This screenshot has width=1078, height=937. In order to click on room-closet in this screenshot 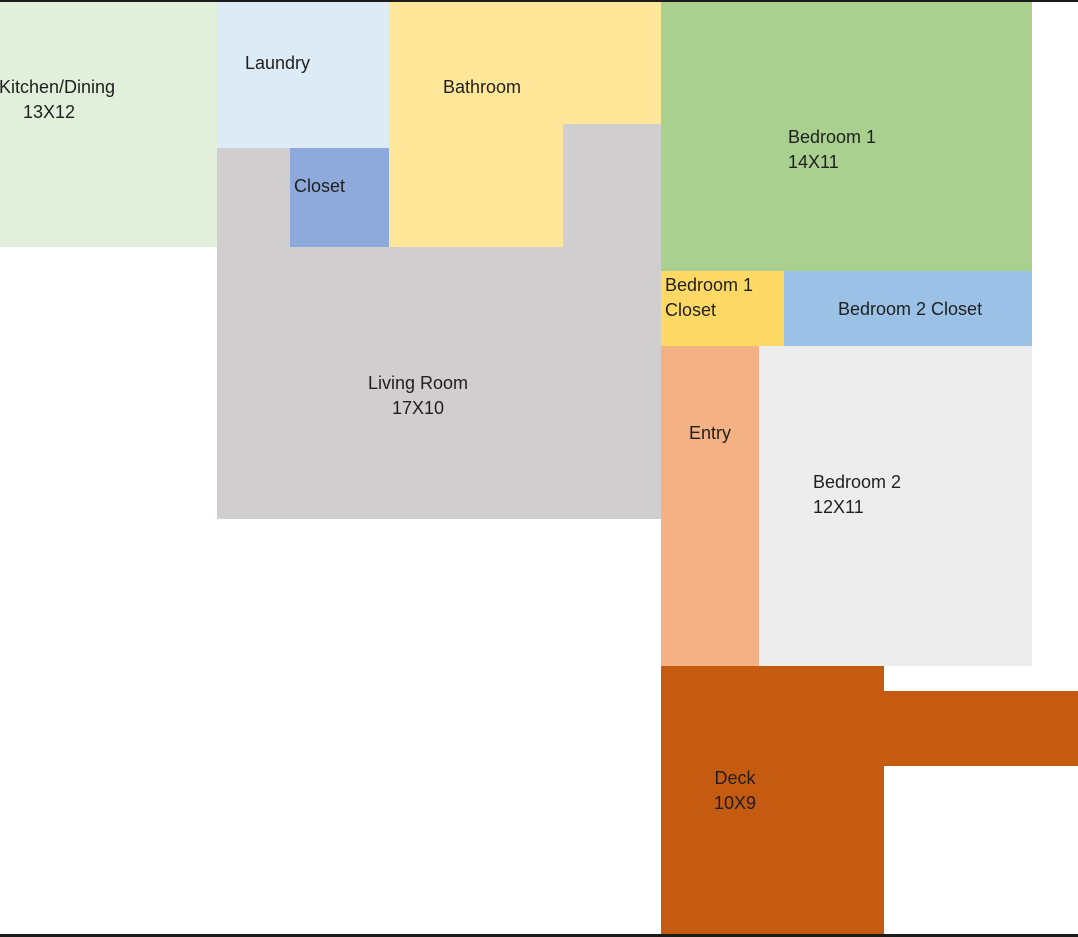, I will do `click(339, 197)`.